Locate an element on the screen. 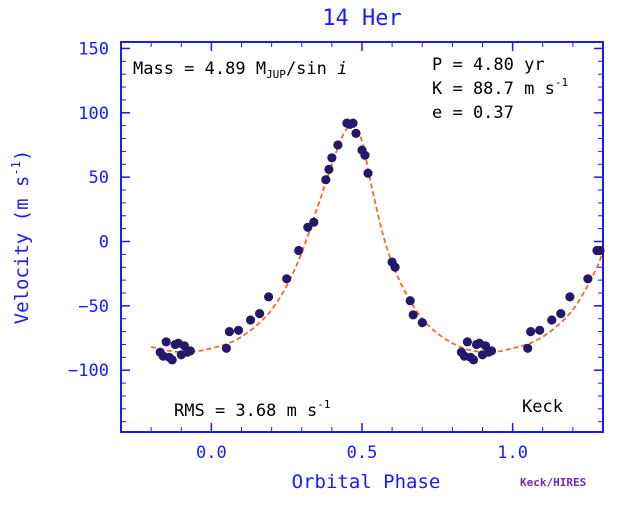 The width and height of the screenshot is (640, 512). x-axis-label: Orbital Phase is located at coordinates (366, 482).